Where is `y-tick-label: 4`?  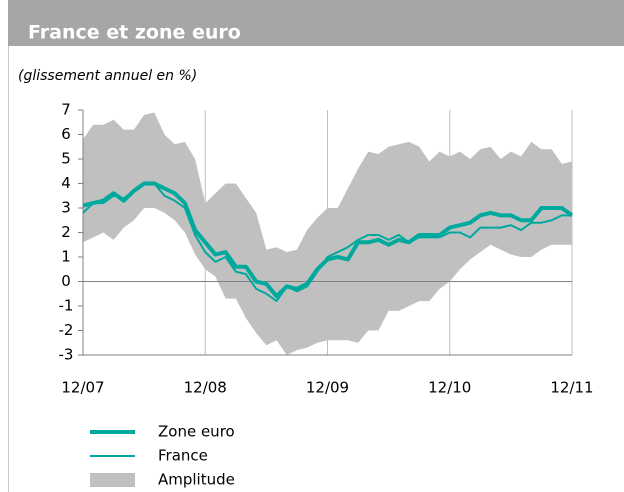 y-tick-label: 4 is located at coordinates (66, 183).